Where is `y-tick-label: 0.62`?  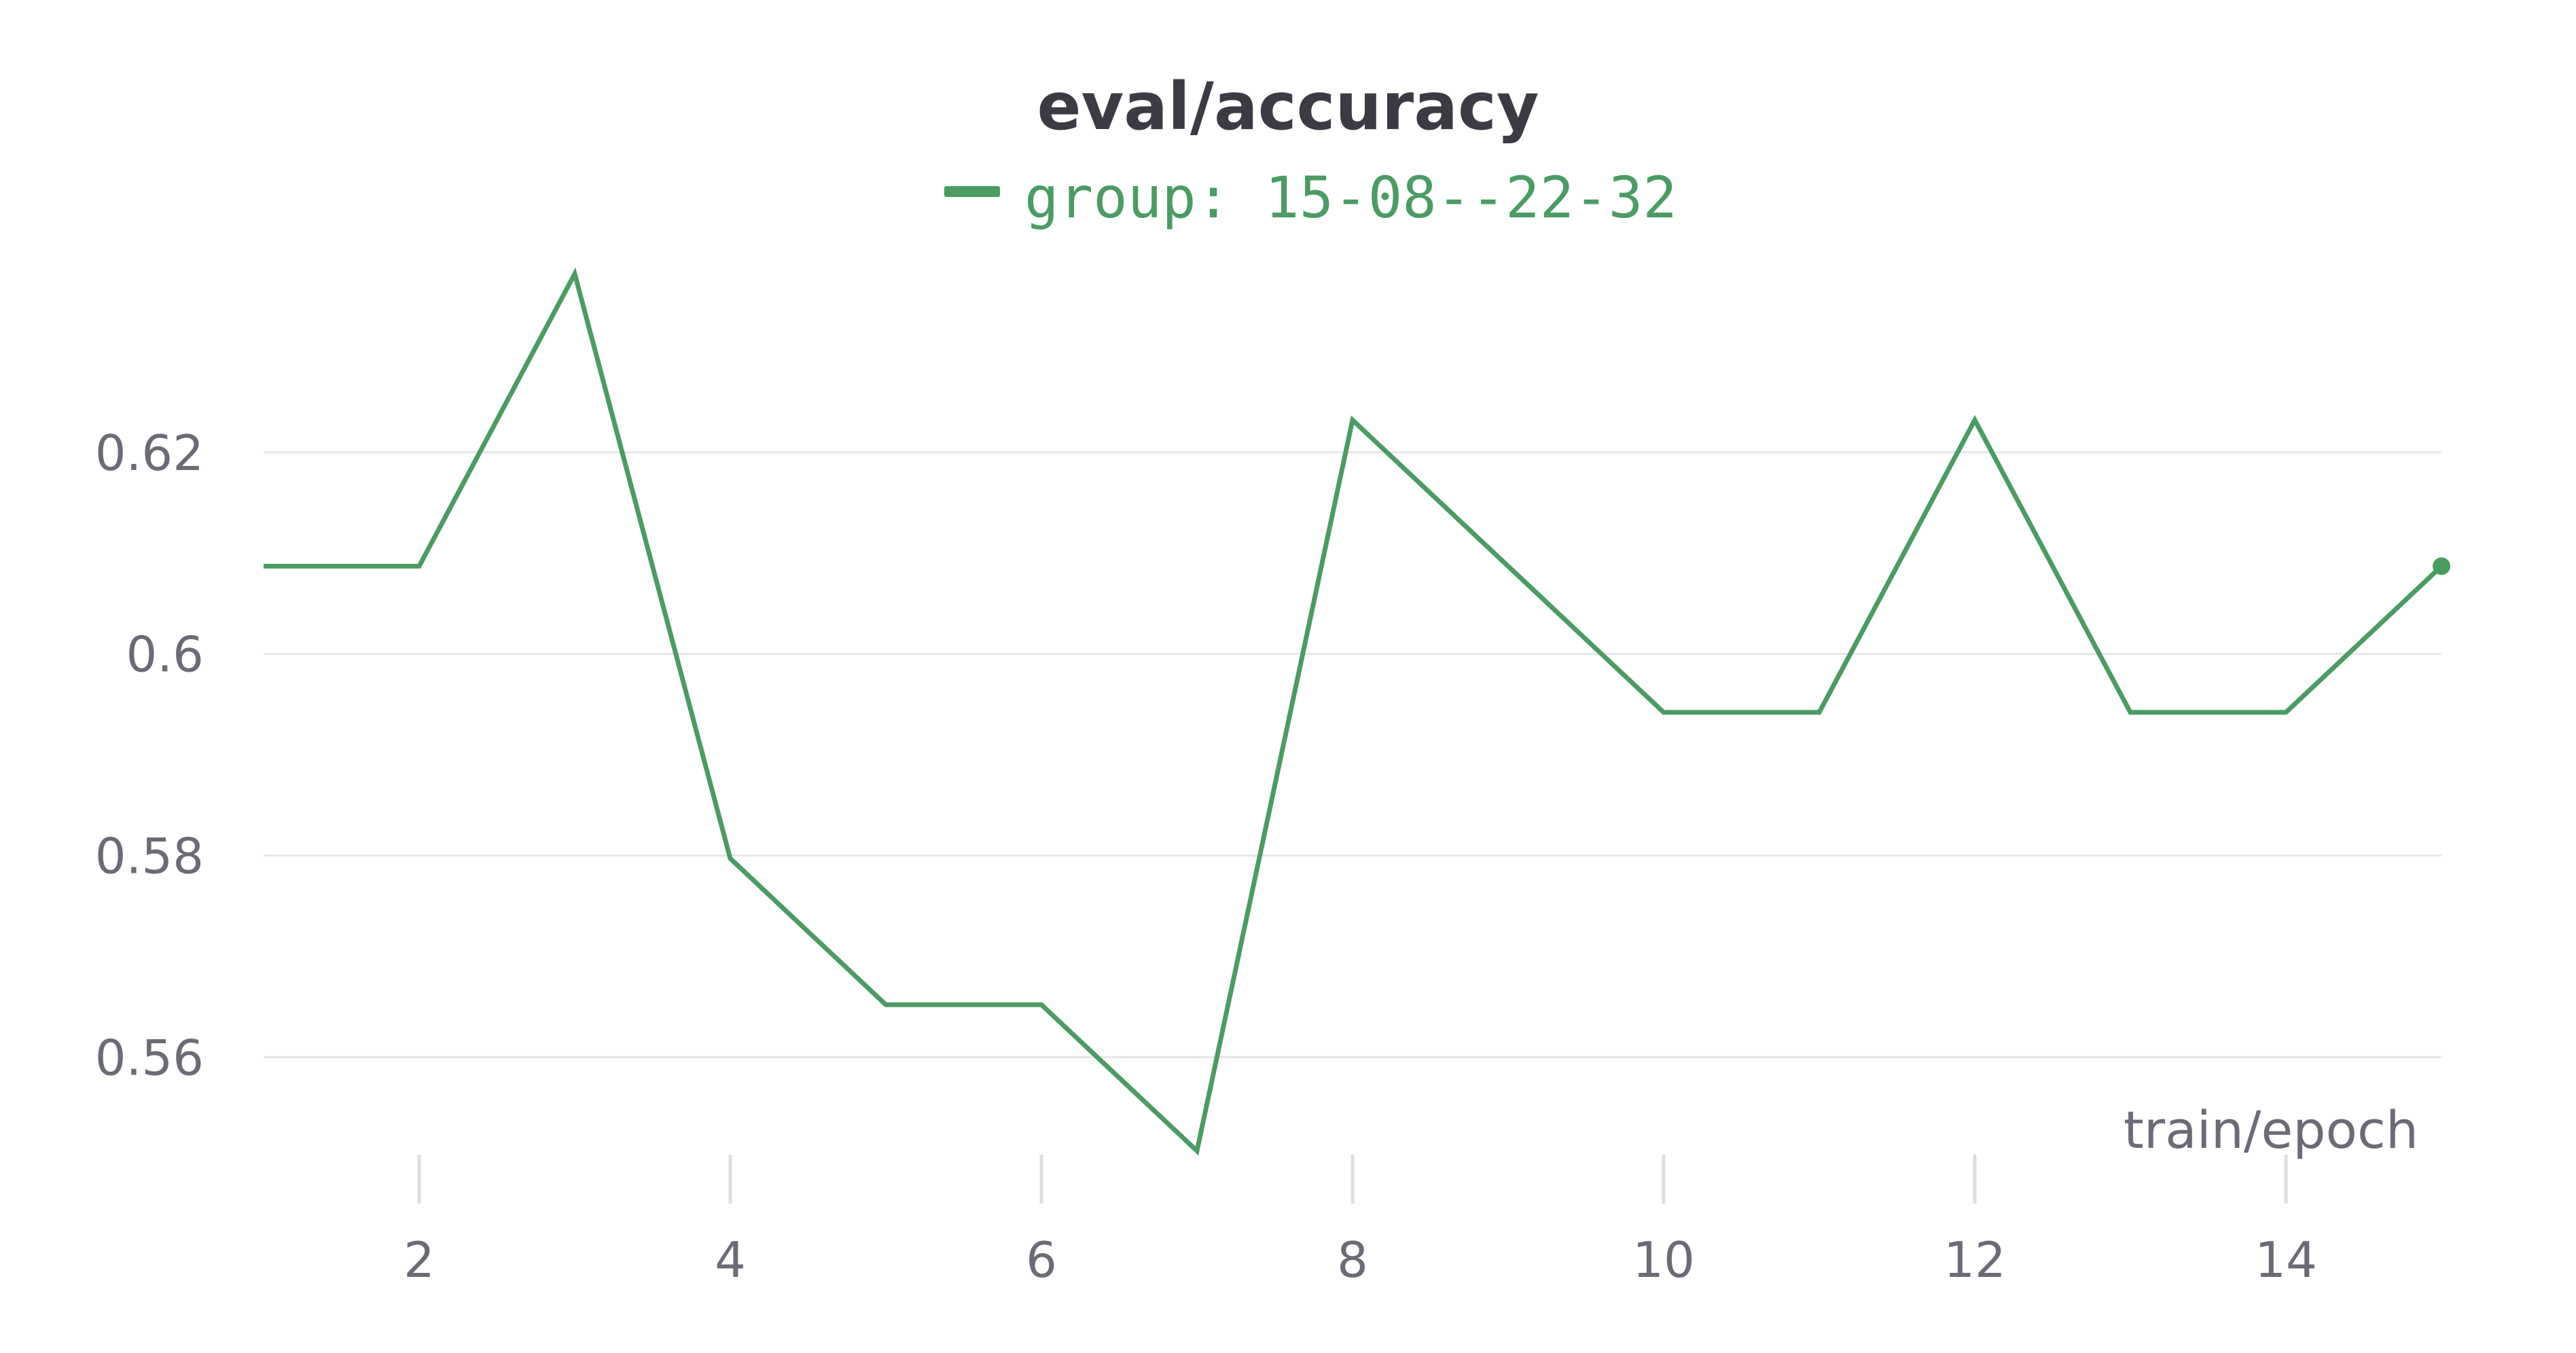
y-tick-label: 0.62 is located at coordinates (150, 453).